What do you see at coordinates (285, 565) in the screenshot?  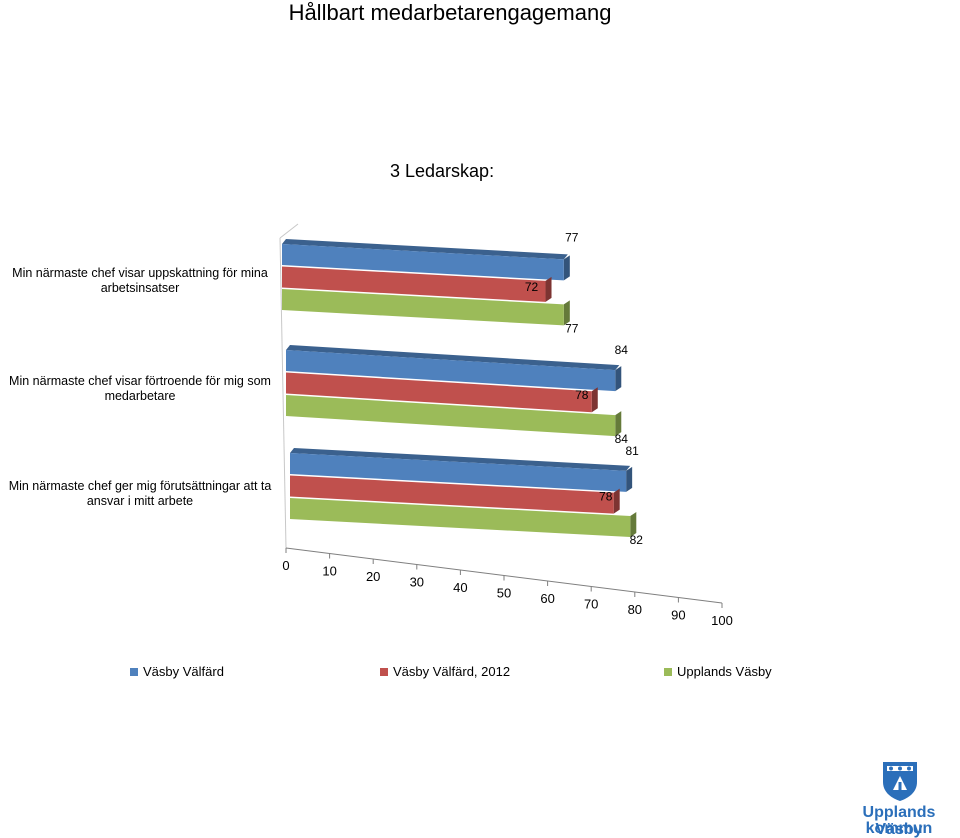 I see `x-tick-label: 0` at bounding box center [285, 565].